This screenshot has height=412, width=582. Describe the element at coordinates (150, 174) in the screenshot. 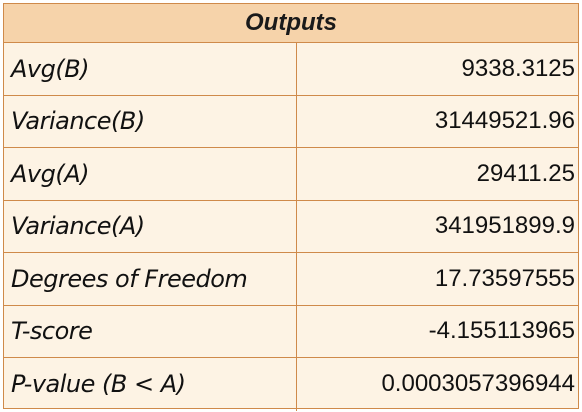

I see `label-cell: Avg(A)` at that location.